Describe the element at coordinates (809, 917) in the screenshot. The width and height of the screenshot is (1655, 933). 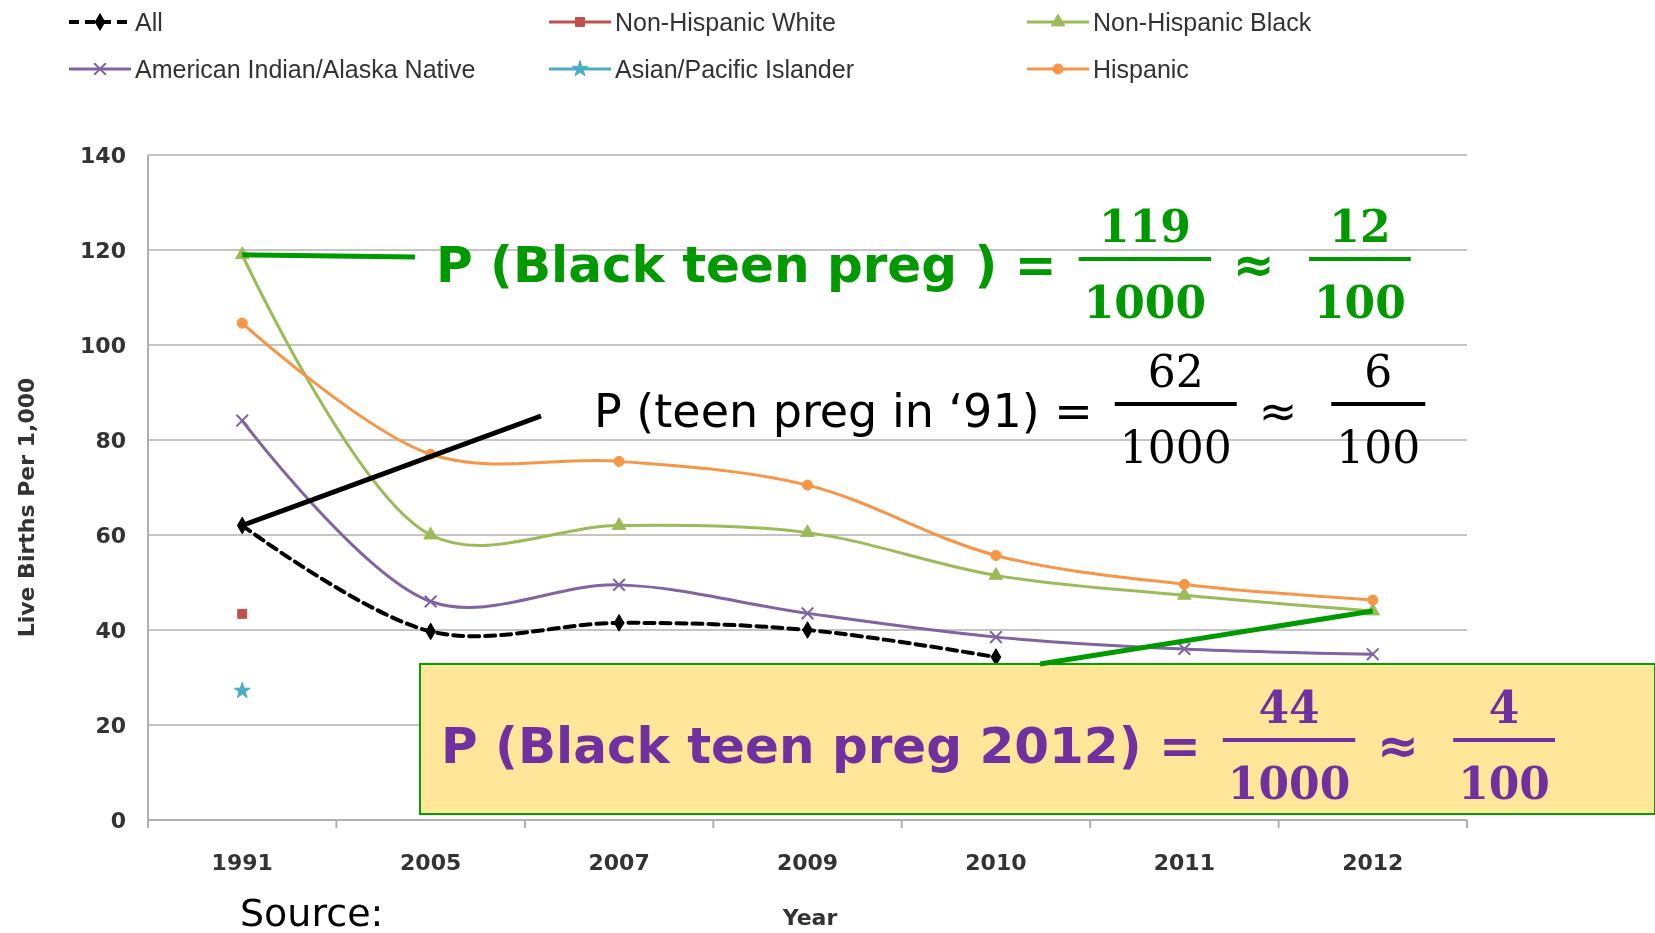
I see `x-axis-title: Year` at that location.